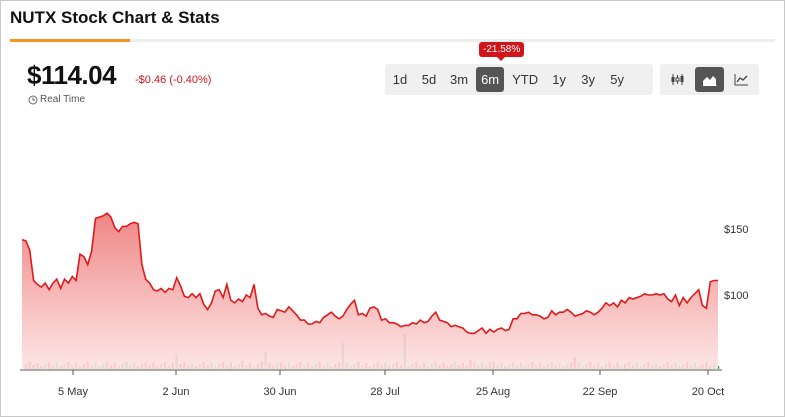  I want to click on x-tick-label: 22 Sep, so click(600, 392).